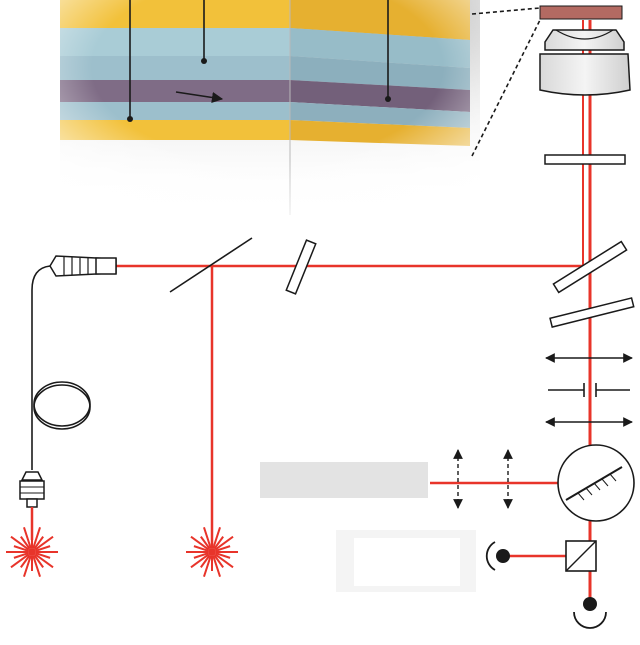 Image resolution: width=640 pixels, height=645 pixels. What do you see at coordinates (506, 11) in the screenshot?
I see `zoom-line-top` at bounding box center [506, 11].